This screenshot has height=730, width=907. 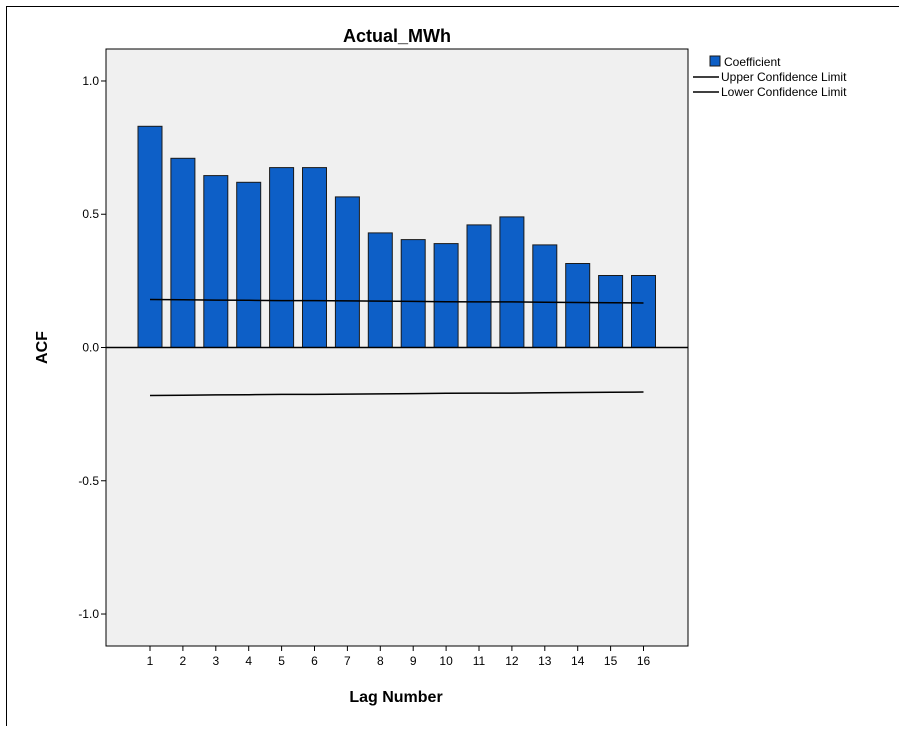 I want to click on y-tick-label: 0.0, so click(x=90, y=348).